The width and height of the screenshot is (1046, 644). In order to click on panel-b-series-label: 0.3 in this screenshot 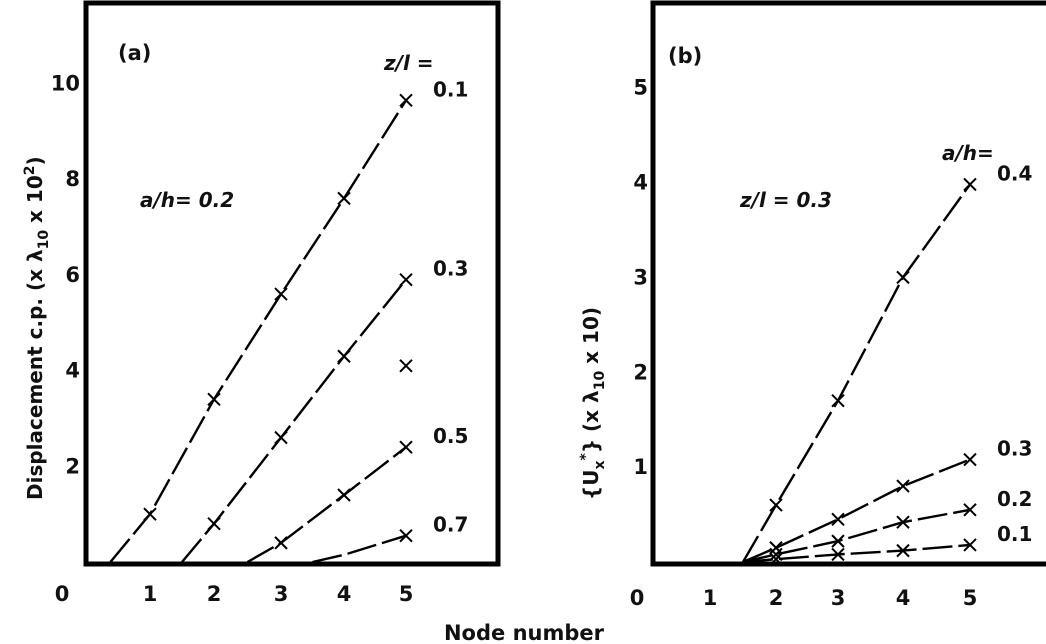, I will do `click(1014, 449)`.